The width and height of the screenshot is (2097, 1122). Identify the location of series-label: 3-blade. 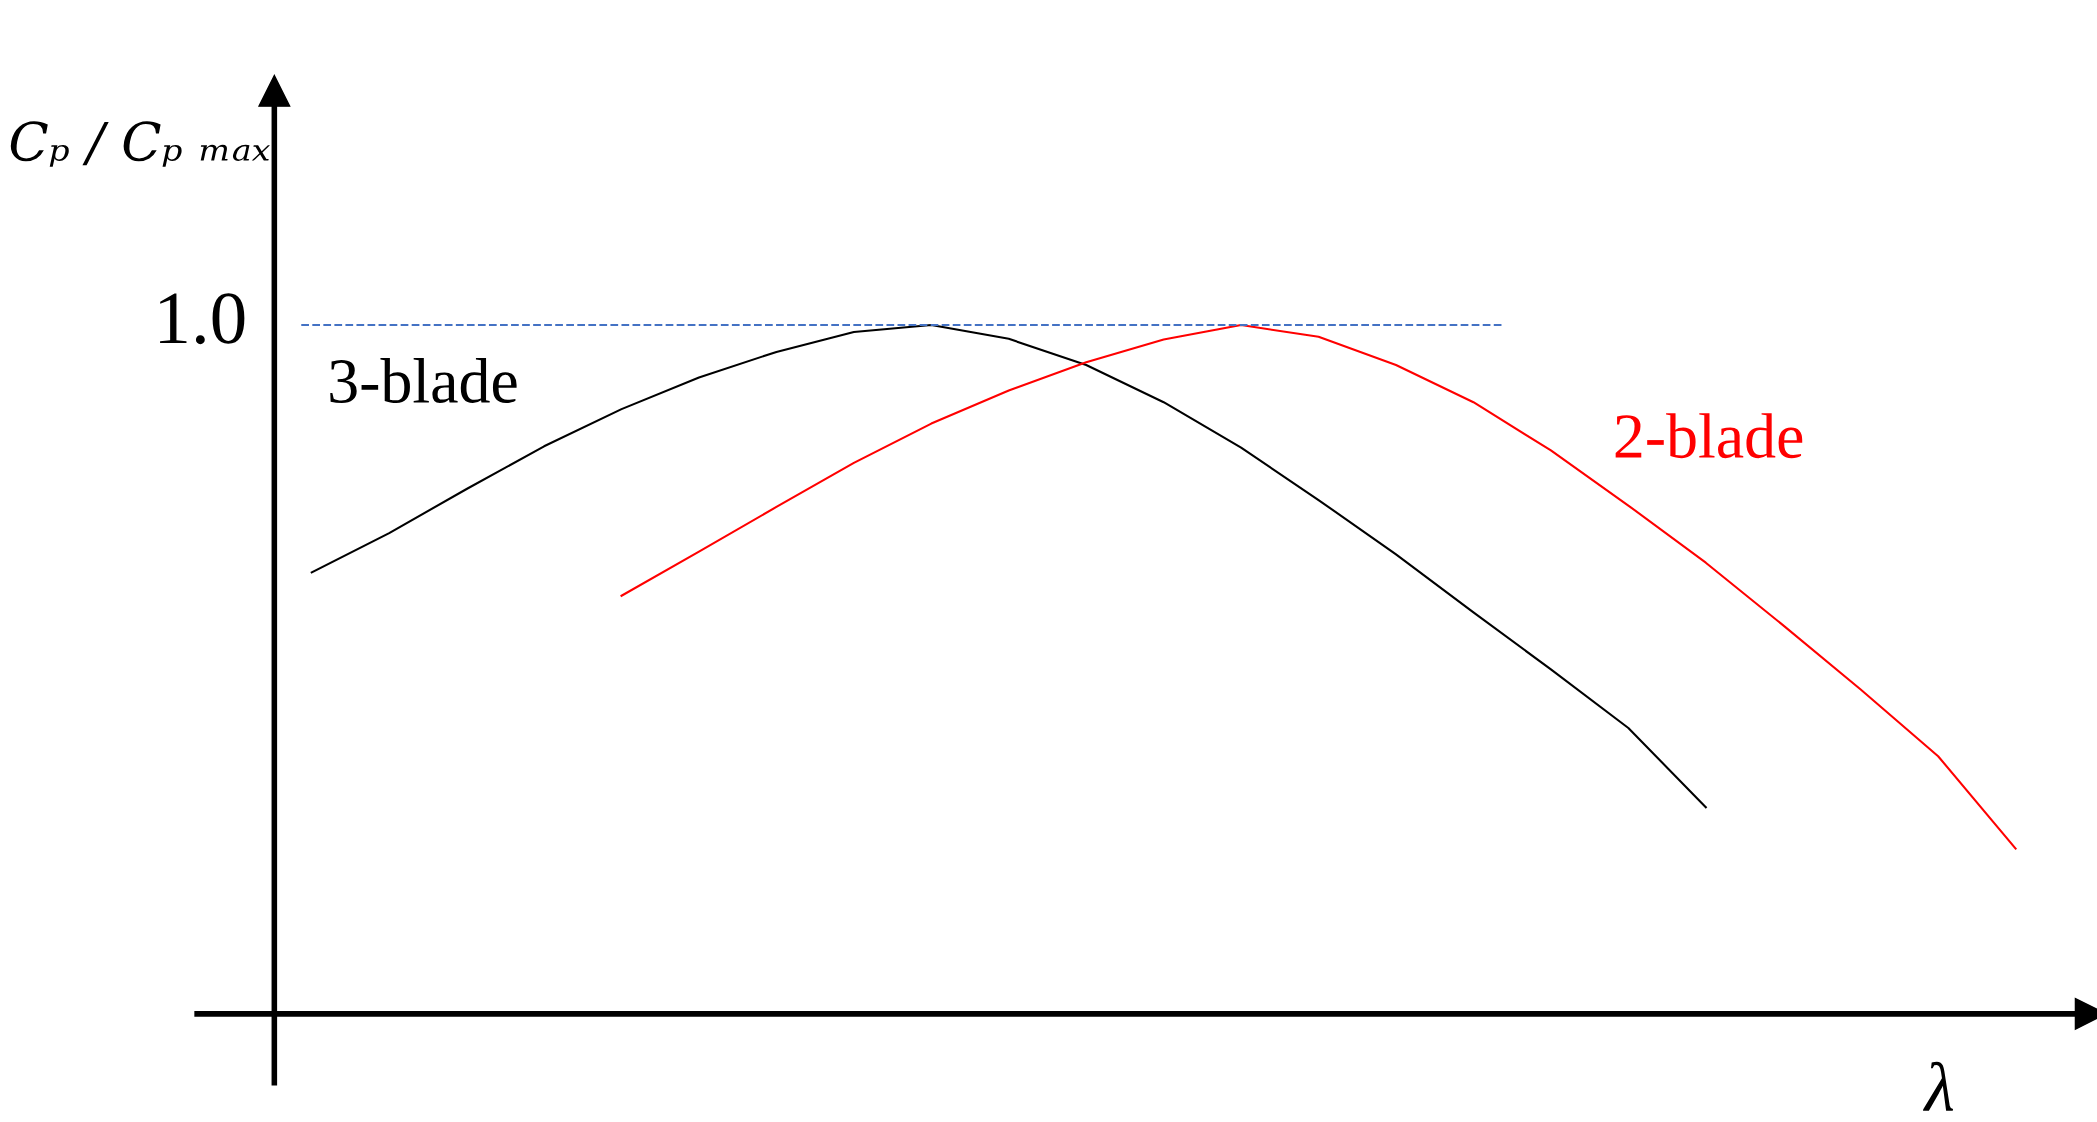
(423, 381).